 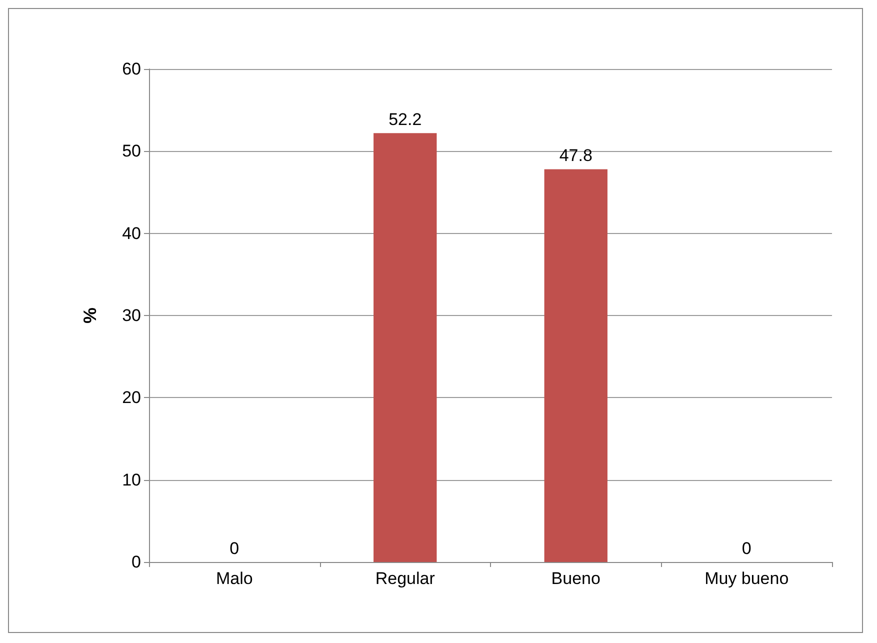 What do you see at coordinates (131, 69) in the screenshot?
I see `y-tick-label: 60` at bounding box center [131, 69].